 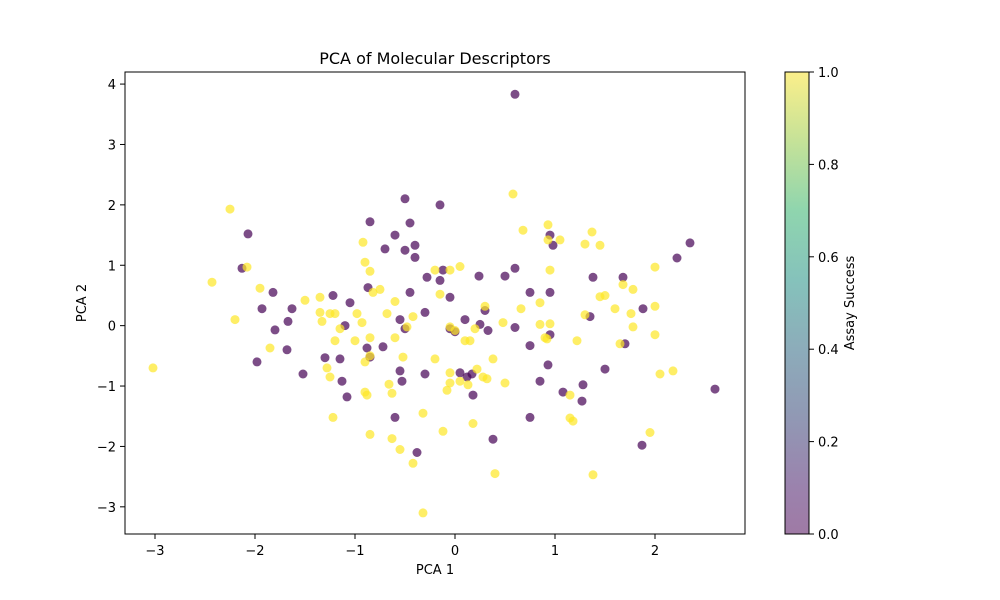 What do you see at coordinates (828, 350) in the screenshot?
I see `colorbar-tick-label: 0.4` at bounding box center [828, 350].